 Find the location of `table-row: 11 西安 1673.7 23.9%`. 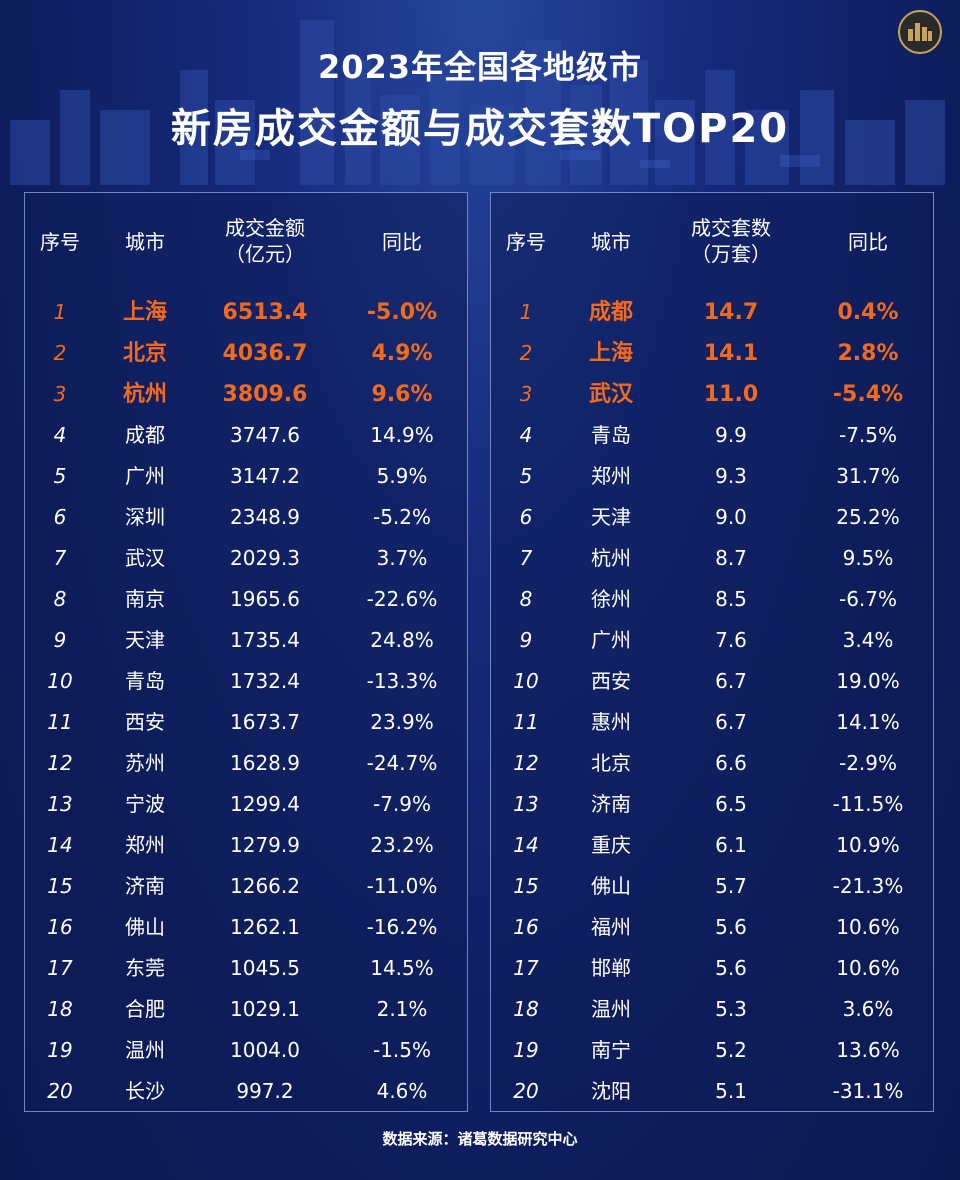

table-row: 11 西安 1673.7 23.9% is located at coordinates (246, 722).